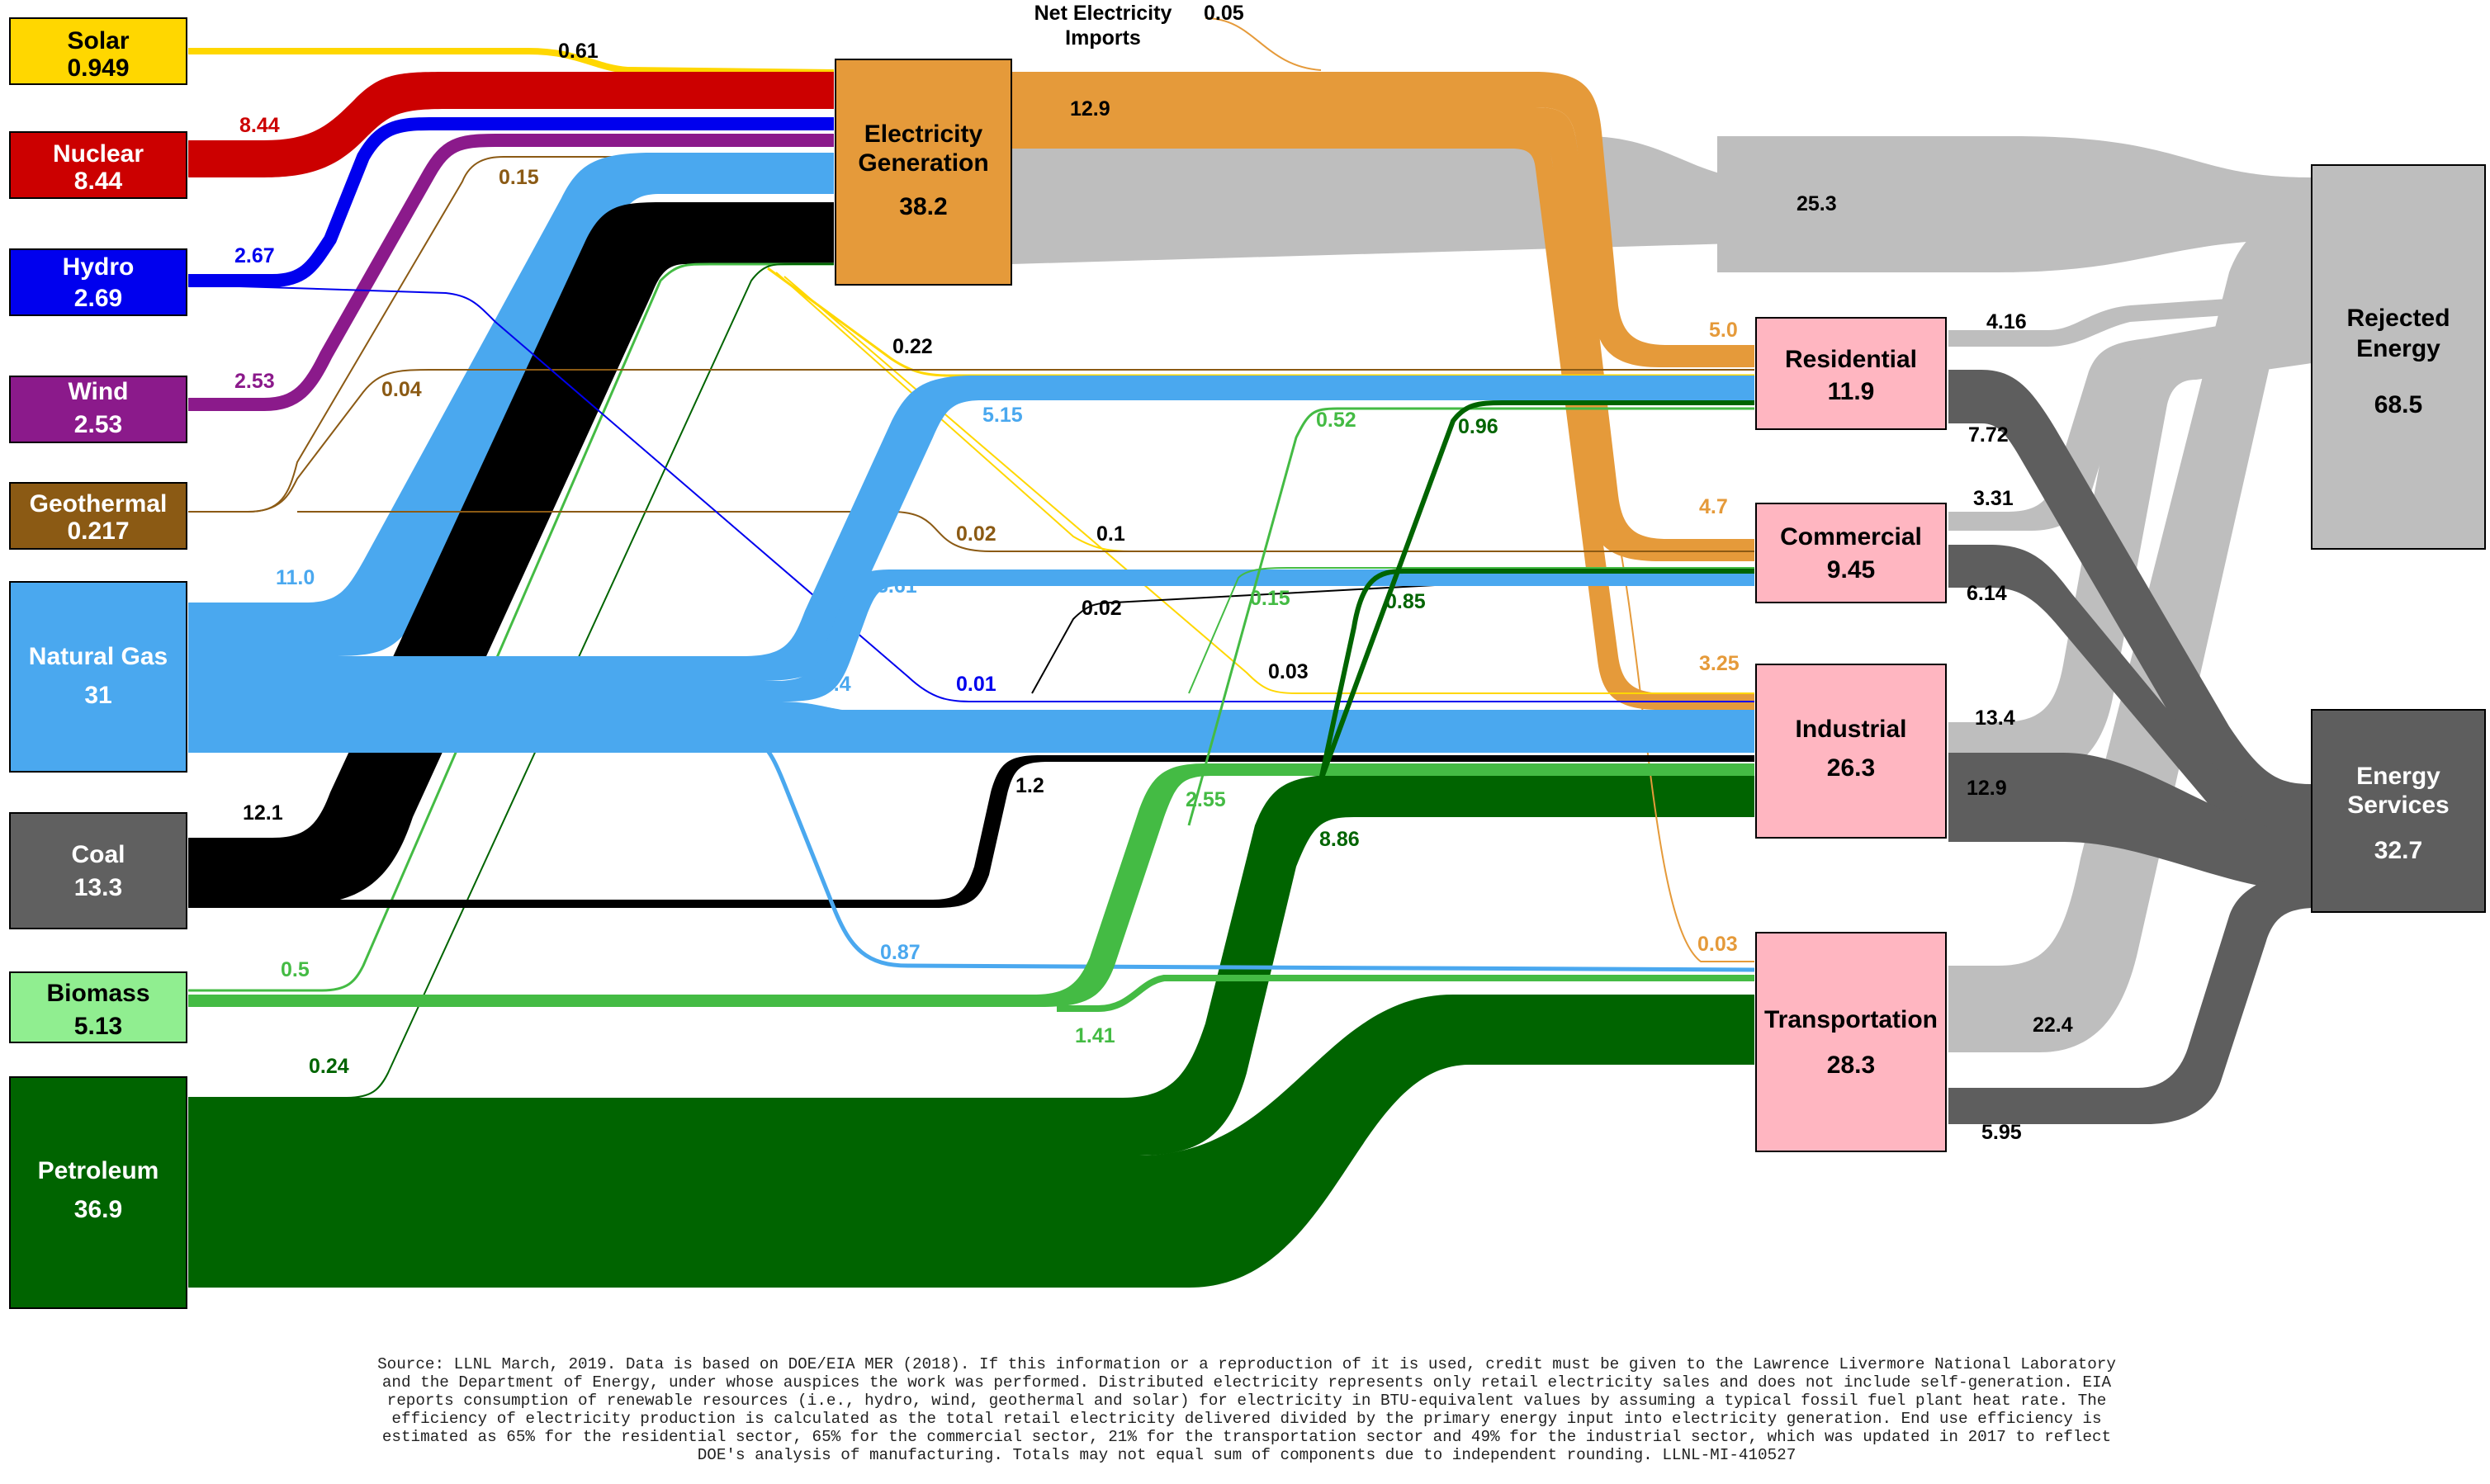  I want to click on flow-value-hydro-elec: 2.67, so click(254, 255).